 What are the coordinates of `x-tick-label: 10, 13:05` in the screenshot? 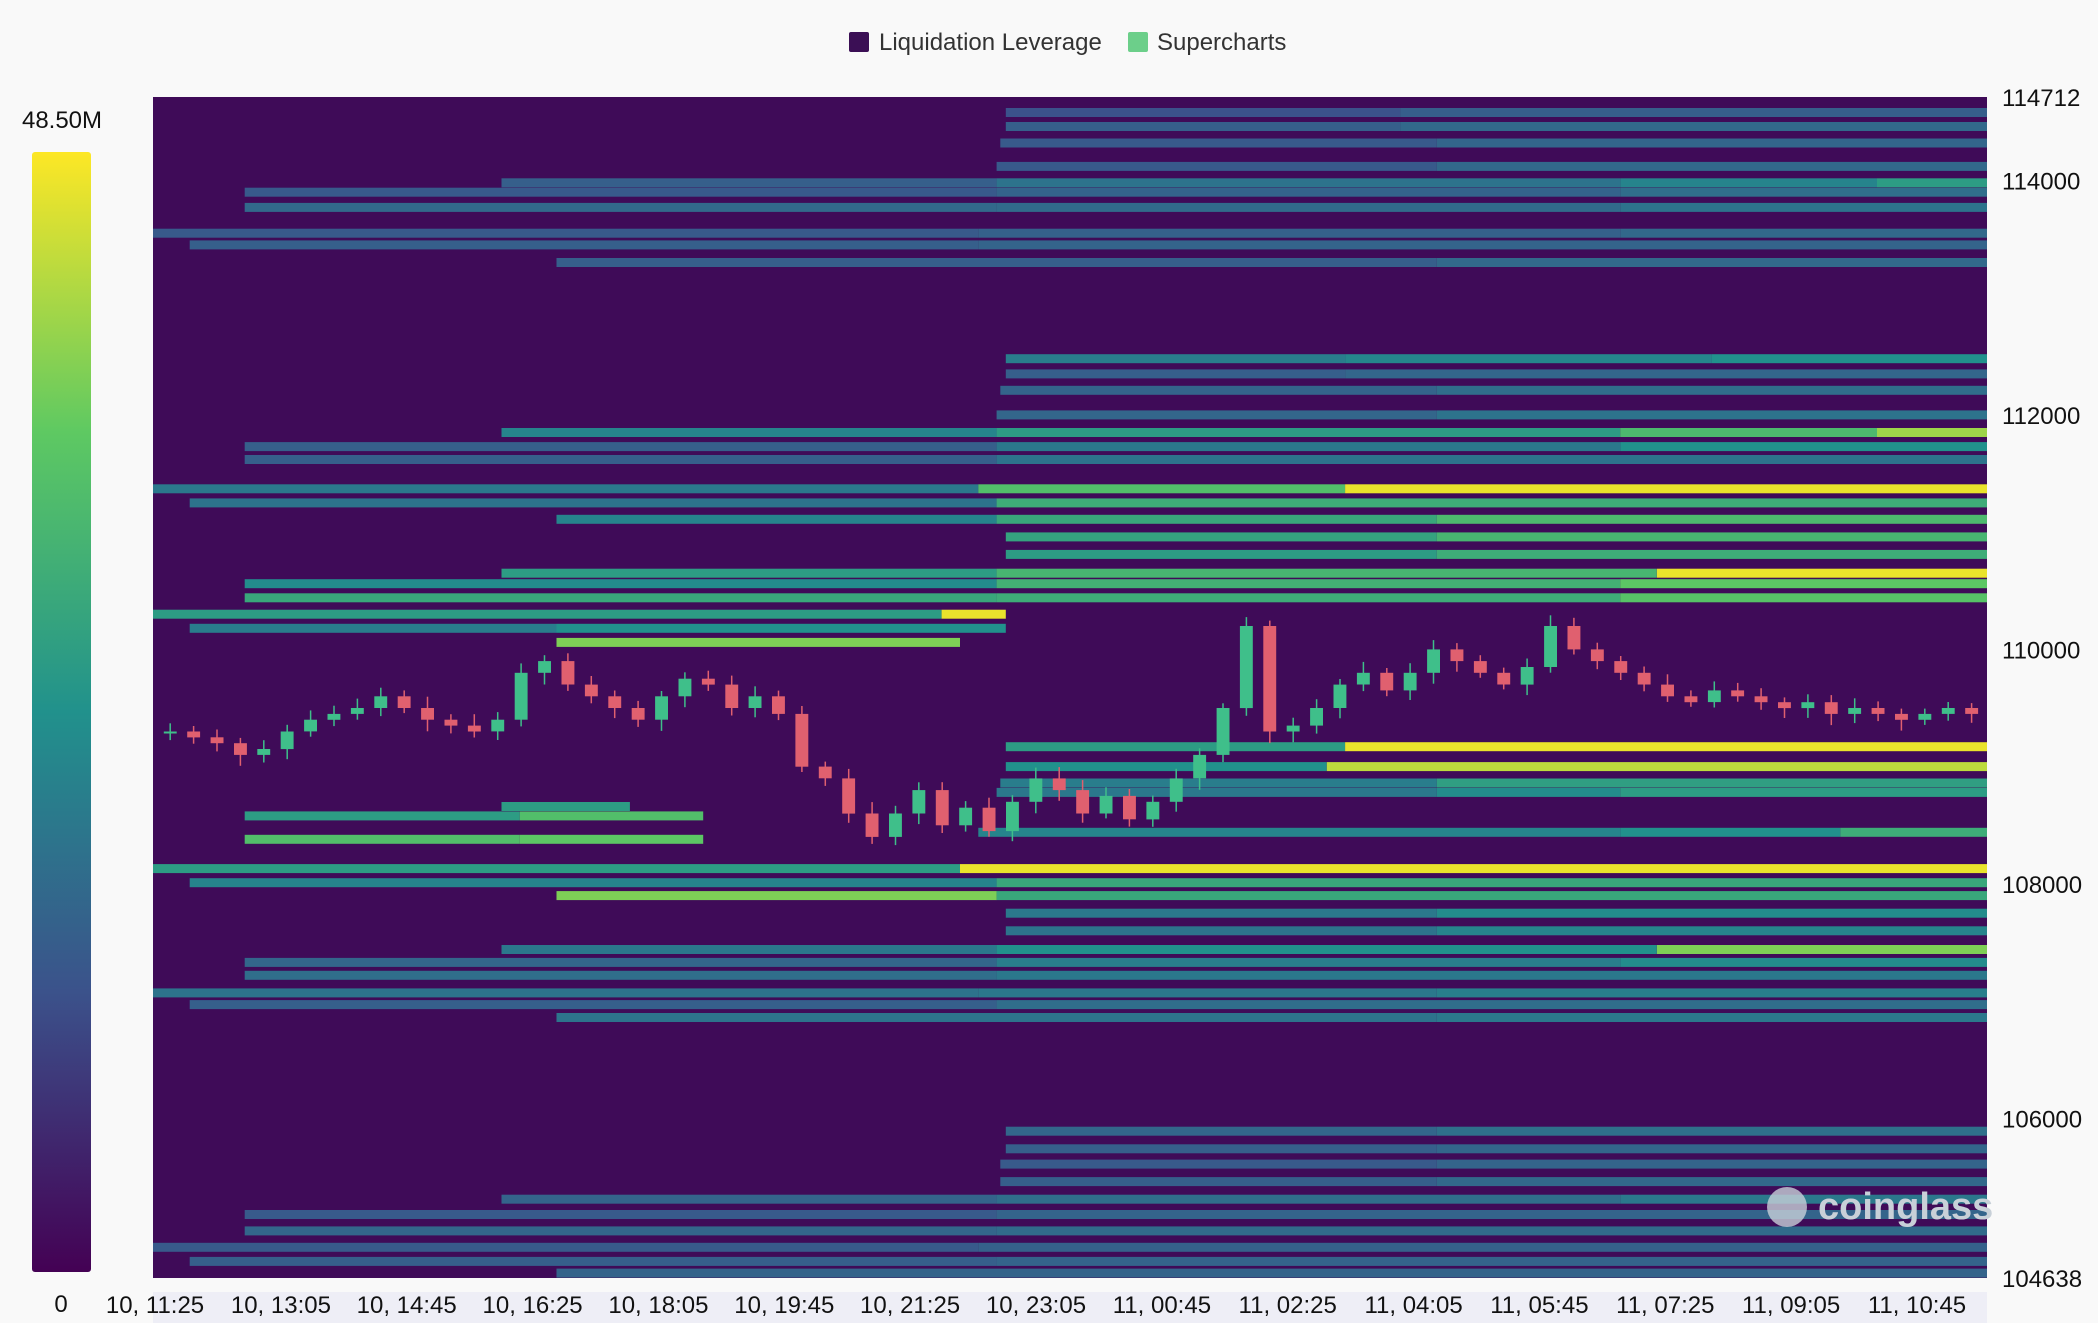 It's located at (281, 1305).